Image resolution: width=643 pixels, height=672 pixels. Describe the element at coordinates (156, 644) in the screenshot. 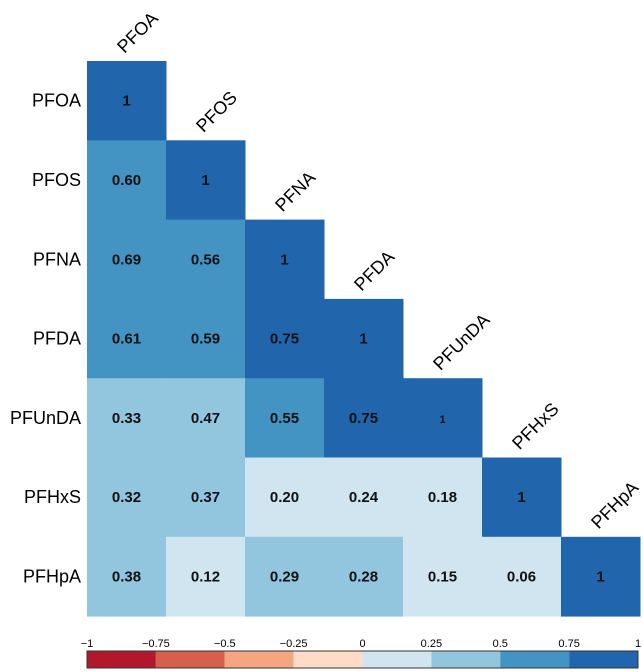

I see `colorbar-tick-label: −0.75` at that location.